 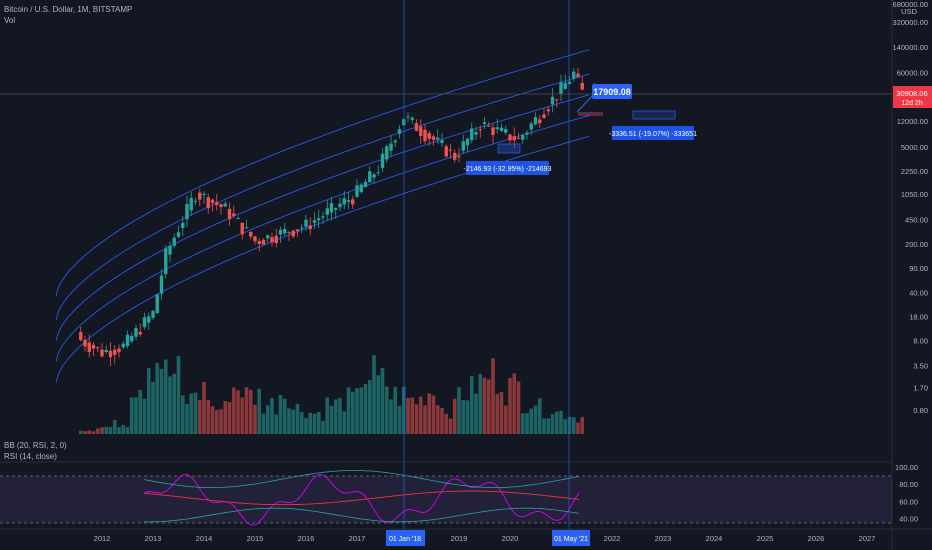 I want to click on symbol-legend: Bitcoin / U.S. Dollar, 1M, BITSTAMP Vol, so click(x=68, y=15).